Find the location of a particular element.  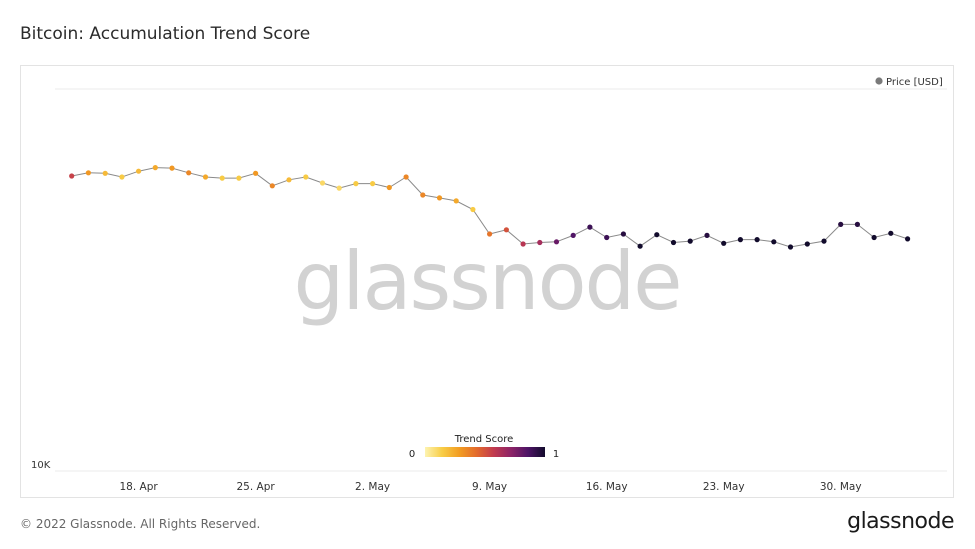

x-tick-label: 2. May is located at coordinates (372, 487).